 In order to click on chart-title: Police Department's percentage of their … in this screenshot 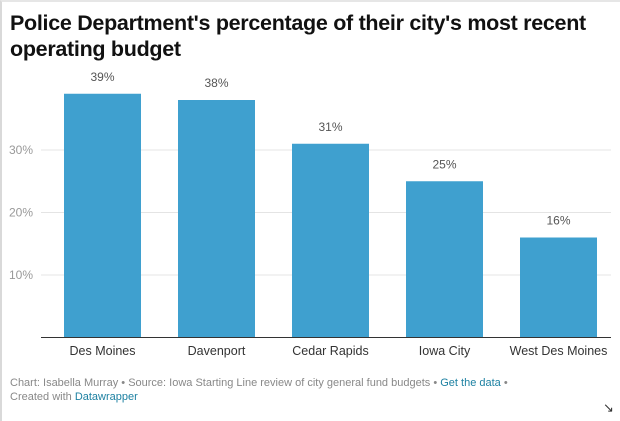, I will do `click(298, 36)`.